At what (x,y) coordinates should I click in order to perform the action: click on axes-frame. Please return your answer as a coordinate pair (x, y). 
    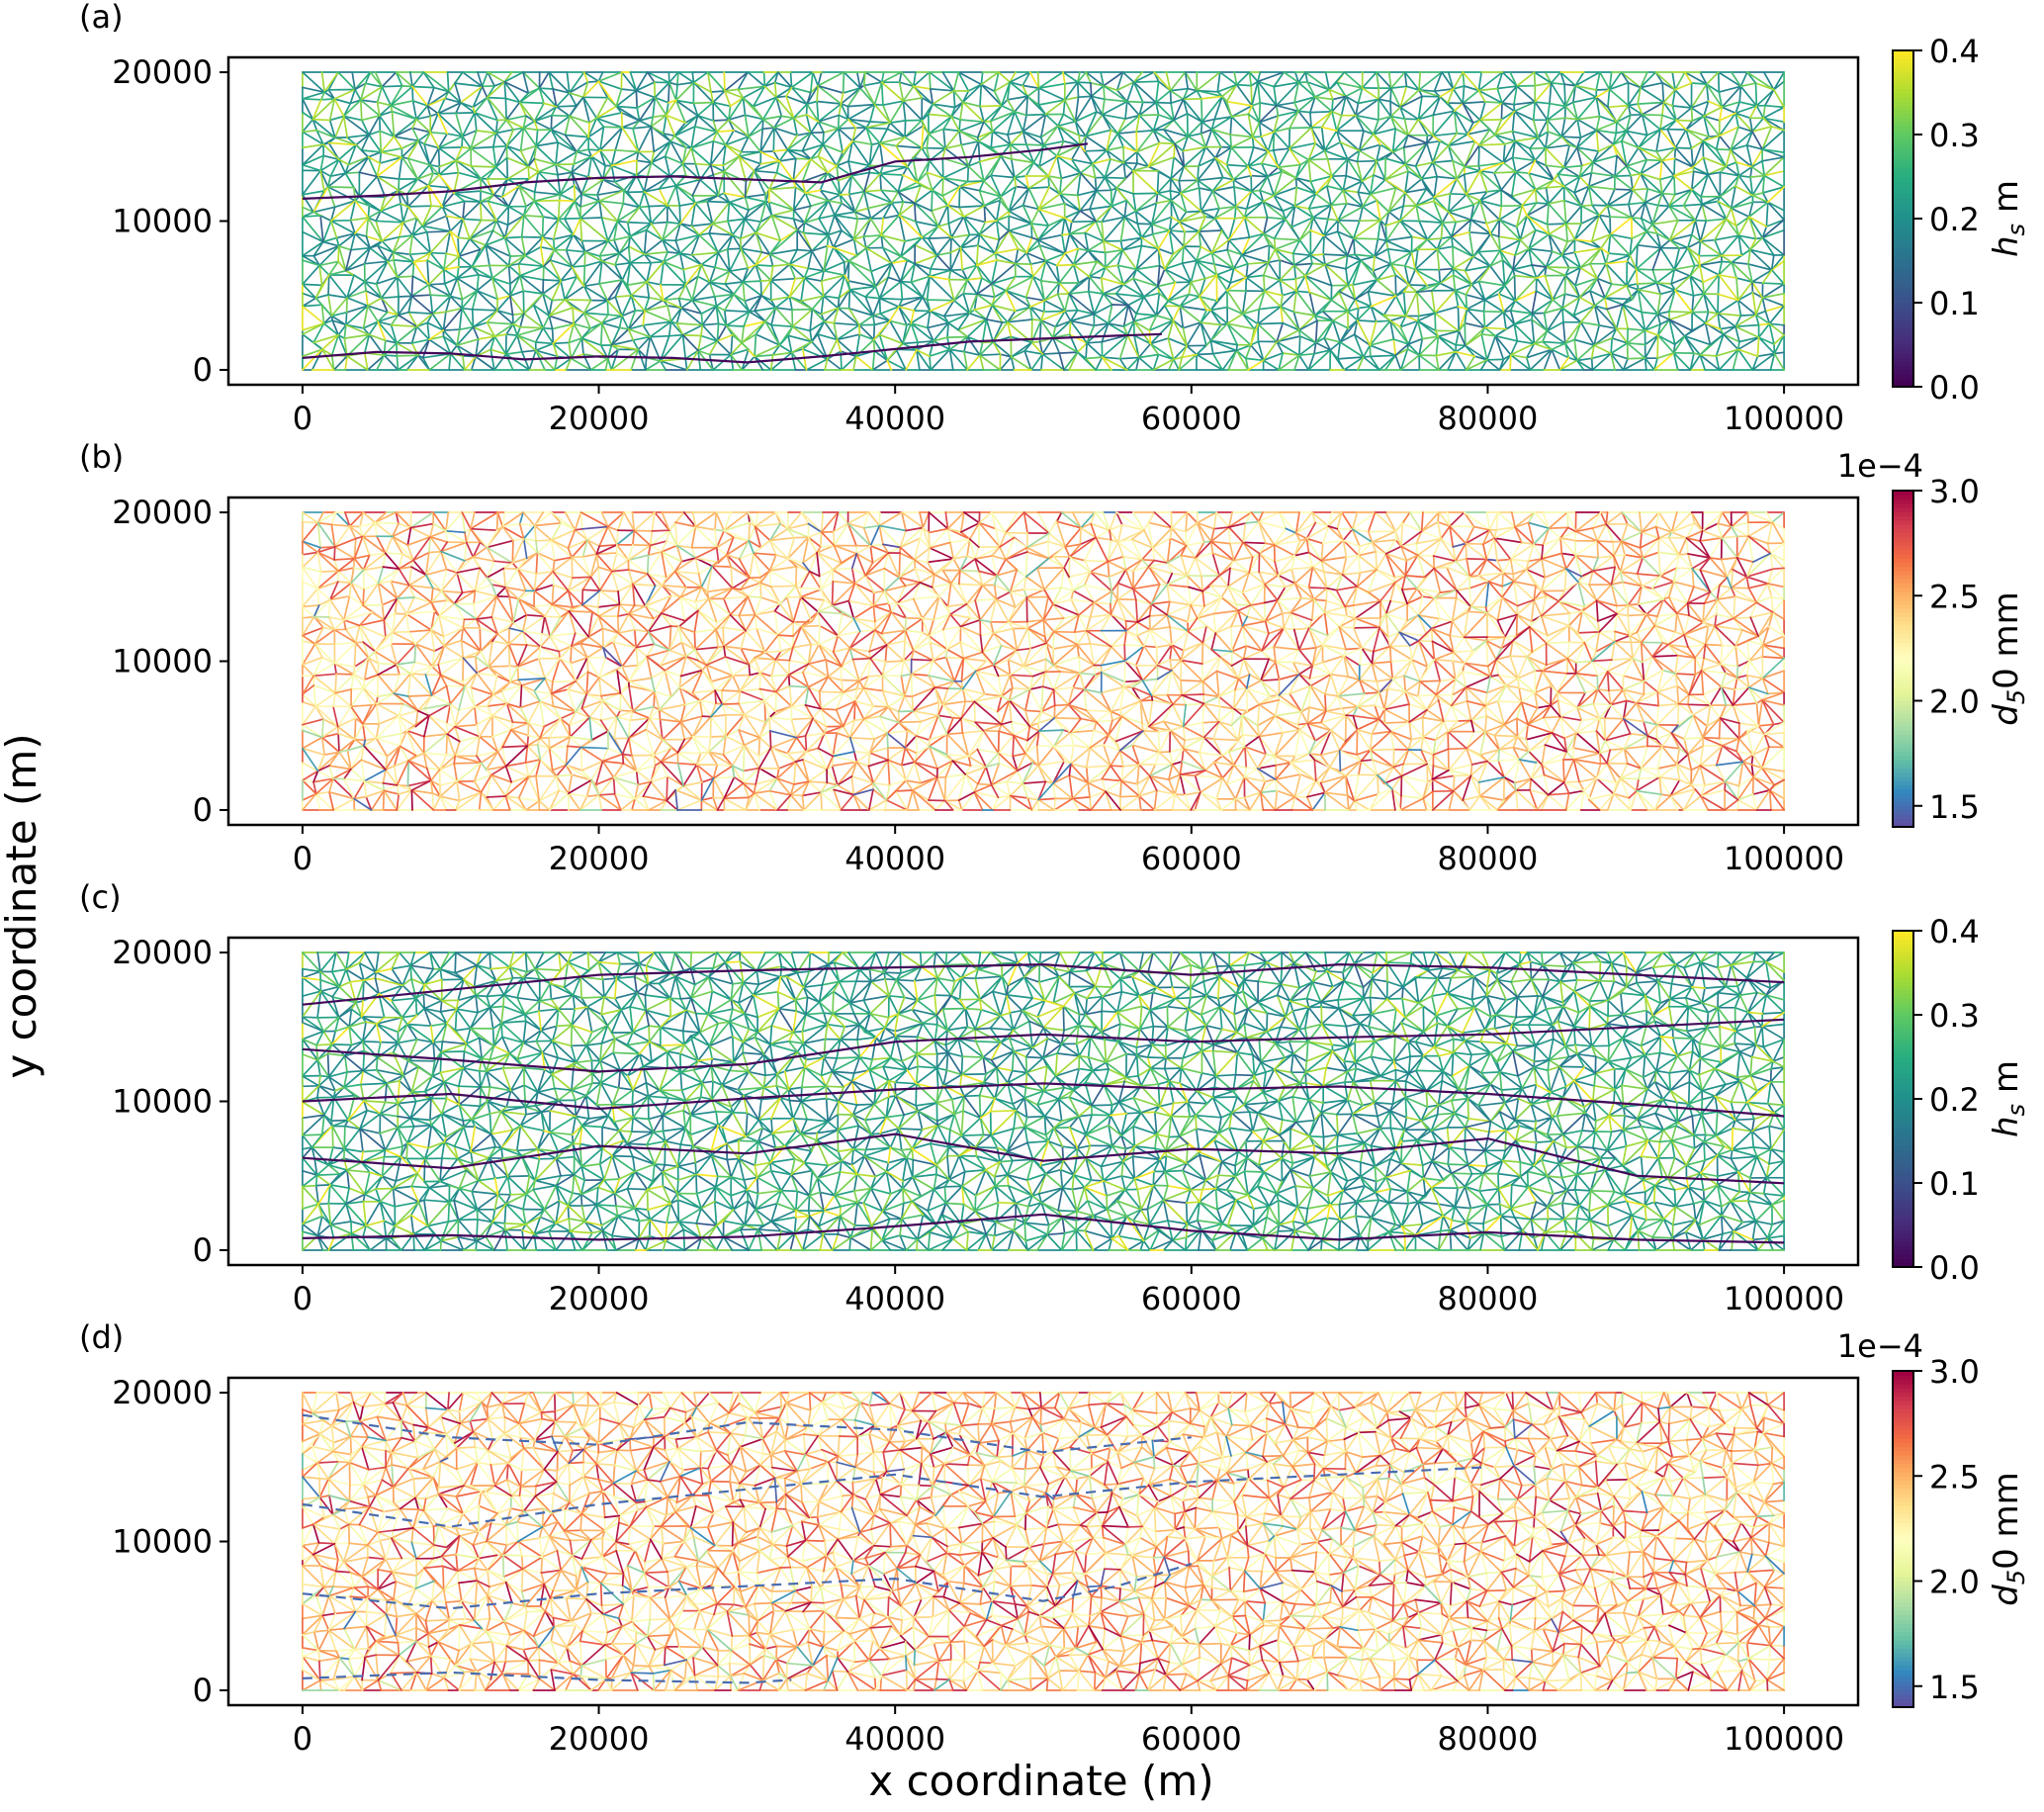
    Looking at the image, I should click on (1043, 1541).